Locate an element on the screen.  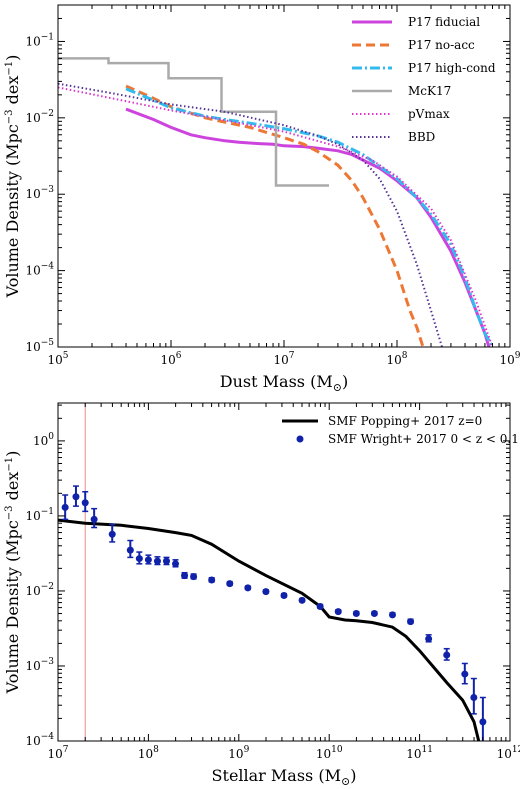
legend-label: McK17 is located at coordinates (429, 91).